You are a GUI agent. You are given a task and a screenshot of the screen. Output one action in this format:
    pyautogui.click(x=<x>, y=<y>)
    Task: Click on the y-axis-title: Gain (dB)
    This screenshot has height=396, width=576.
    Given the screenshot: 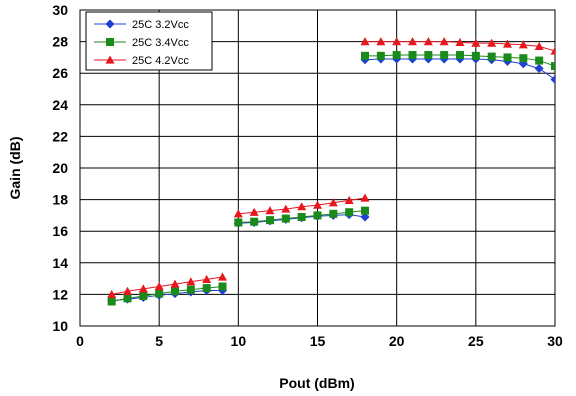 What is the action you would take?
    pyautogui.click(x=15, y=168)
    